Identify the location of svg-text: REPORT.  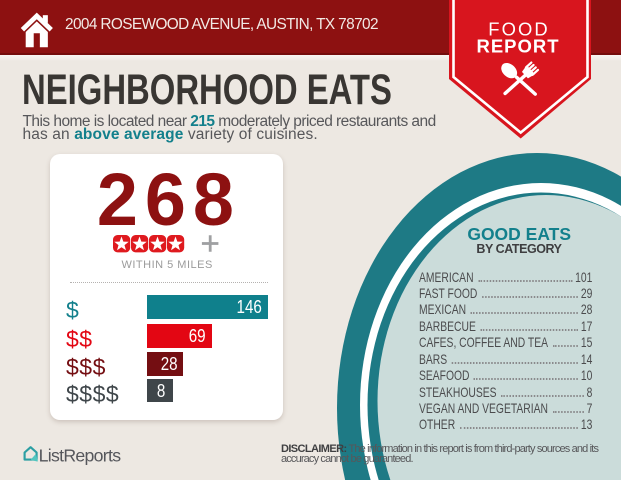
(517, 45).